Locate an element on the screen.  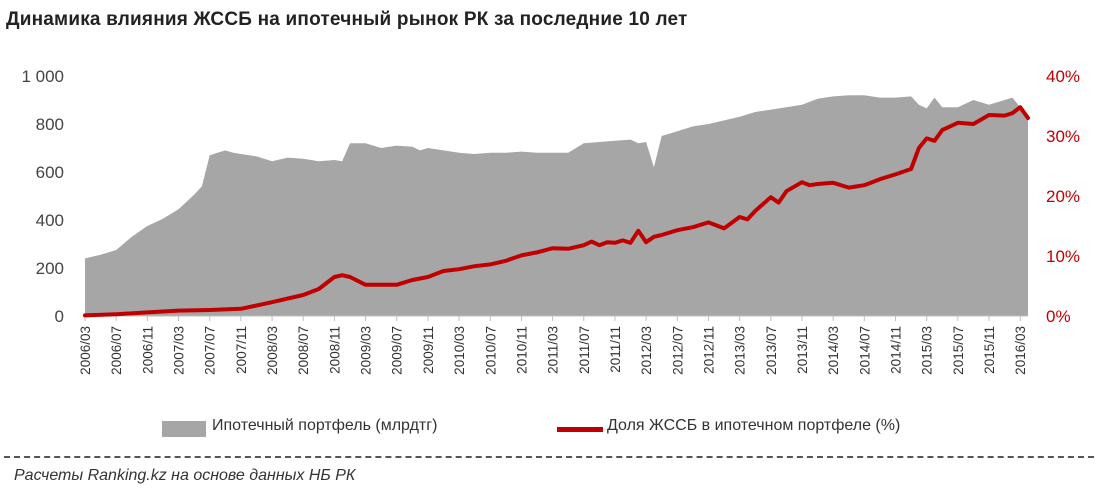
x-tick-label: 2006/07 is located at coordinates (116, 350).